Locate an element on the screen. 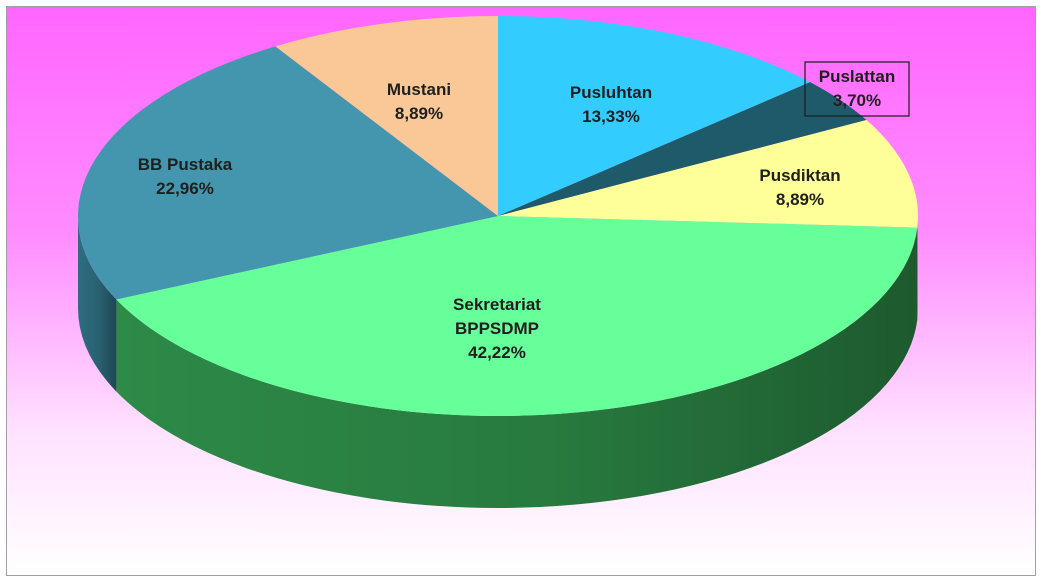  slice-label-box-puslattan is located at coordinates (857, 89).